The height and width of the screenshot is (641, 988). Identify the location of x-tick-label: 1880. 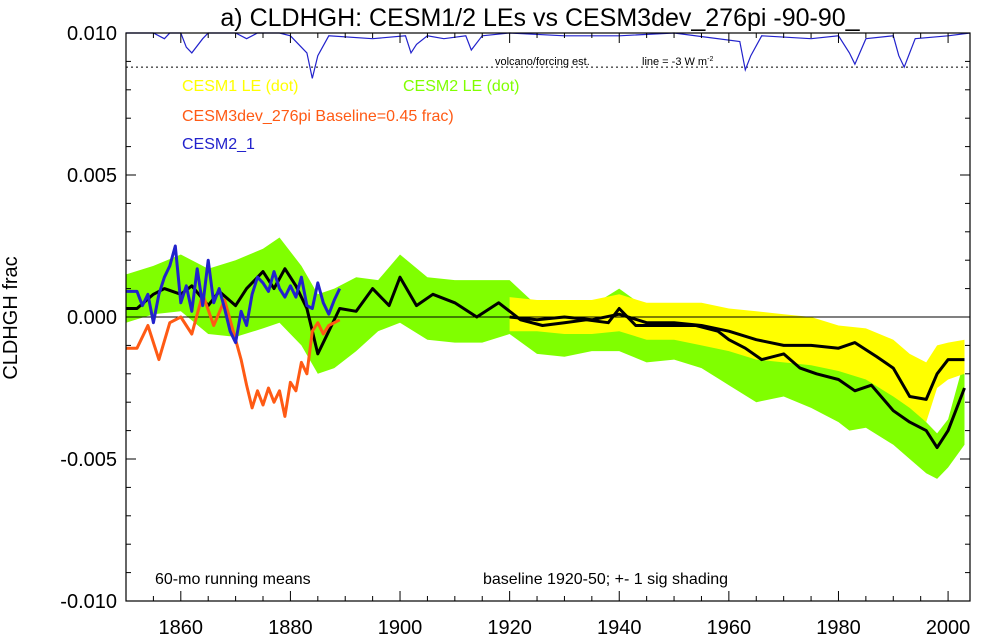
(290, 628).